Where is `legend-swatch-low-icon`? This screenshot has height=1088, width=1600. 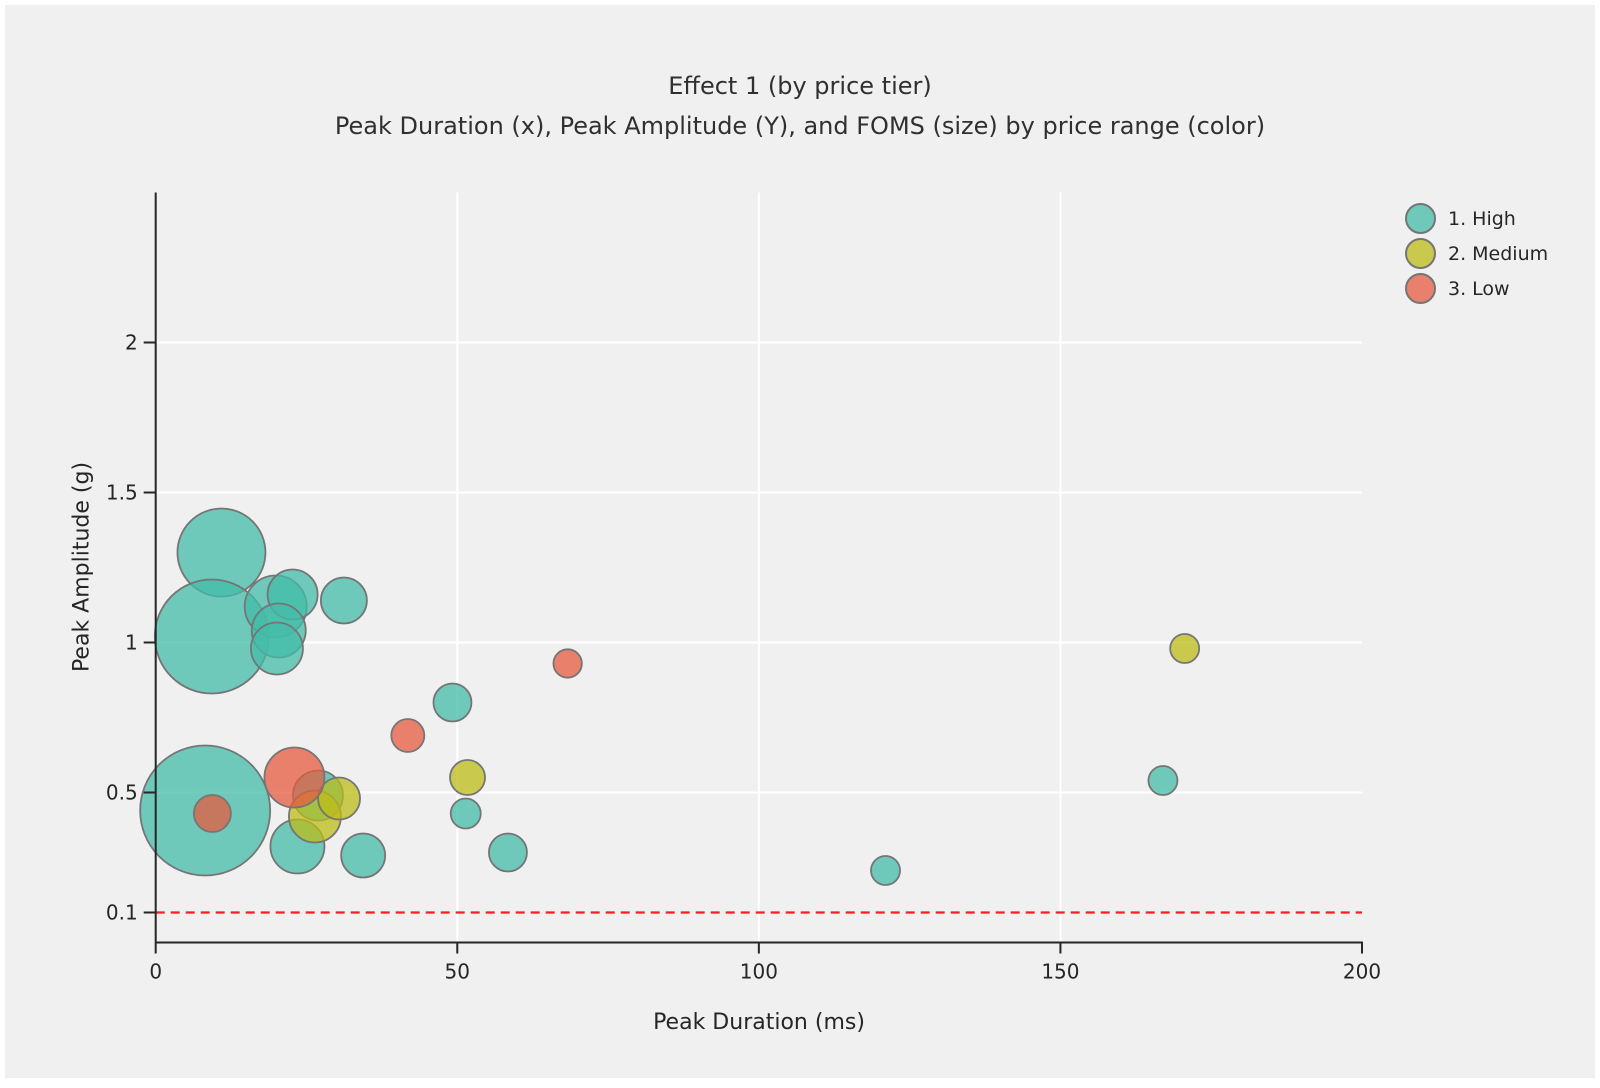
legend-swatch-low-icon is located at coordinates (1420, 288).